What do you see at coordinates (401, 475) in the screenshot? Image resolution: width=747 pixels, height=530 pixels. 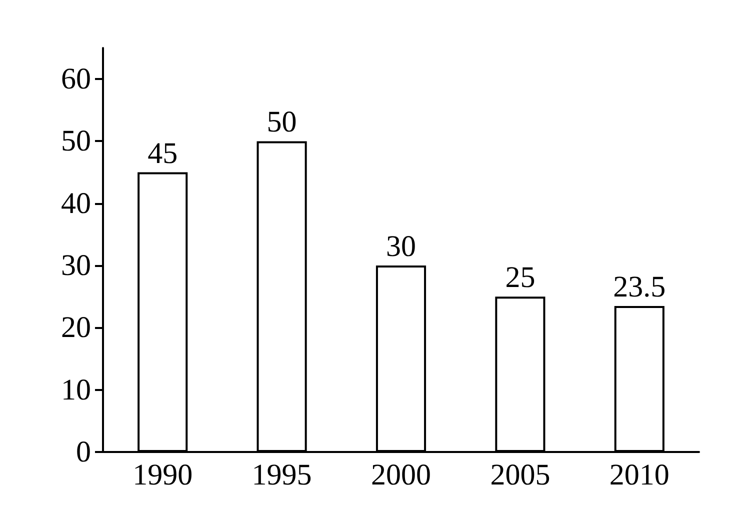 I see `x-tick-label: 2000` at bounding box center [401, 475].